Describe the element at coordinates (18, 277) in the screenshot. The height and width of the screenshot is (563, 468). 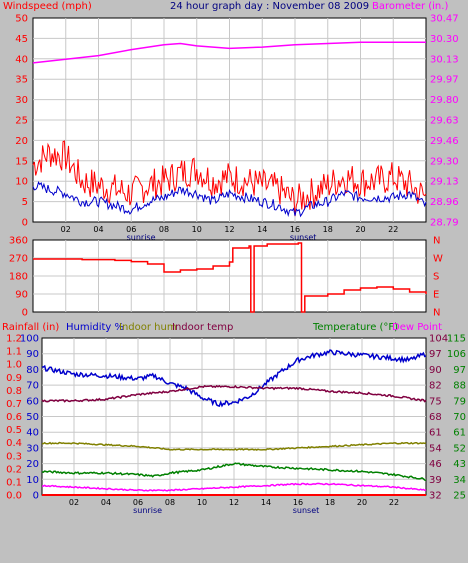
I see `wind-dir-tick-label: 180` at that location.